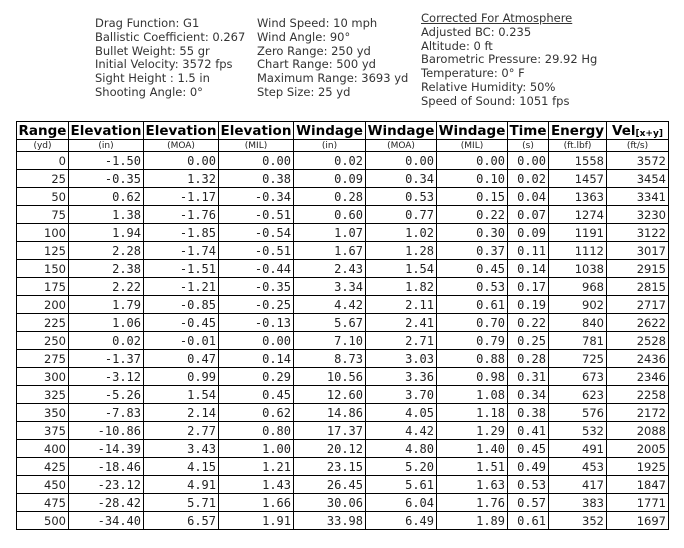 This screenshot has height=548, width=684. What do you see at coordinates (528, 145) in the screenshot?
I see `unit-header: (s)` at bounding box center [528, 145].